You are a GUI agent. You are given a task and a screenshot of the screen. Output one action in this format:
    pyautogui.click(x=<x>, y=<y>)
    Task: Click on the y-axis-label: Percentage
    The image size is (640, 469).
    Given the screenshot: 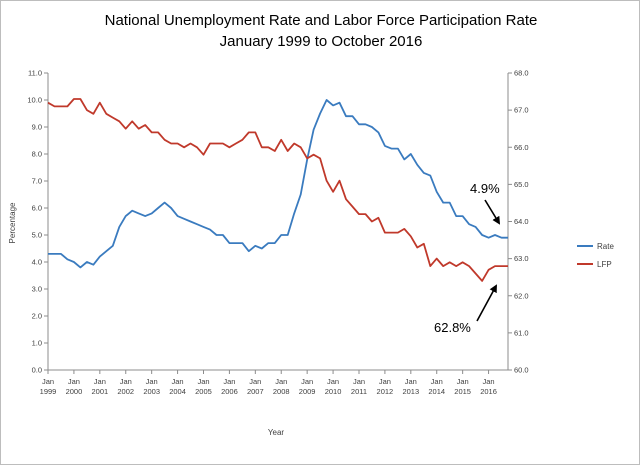 What is the action you would take?
    pyautogui.click(x=12, y=222)
    